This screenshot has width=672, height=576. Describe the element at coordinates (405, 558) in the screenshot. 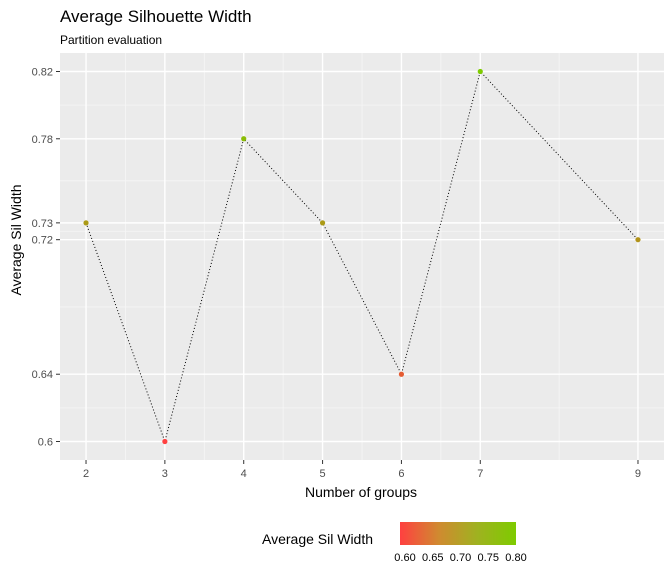

I see `legend-tick-label: 0.60` at that location.